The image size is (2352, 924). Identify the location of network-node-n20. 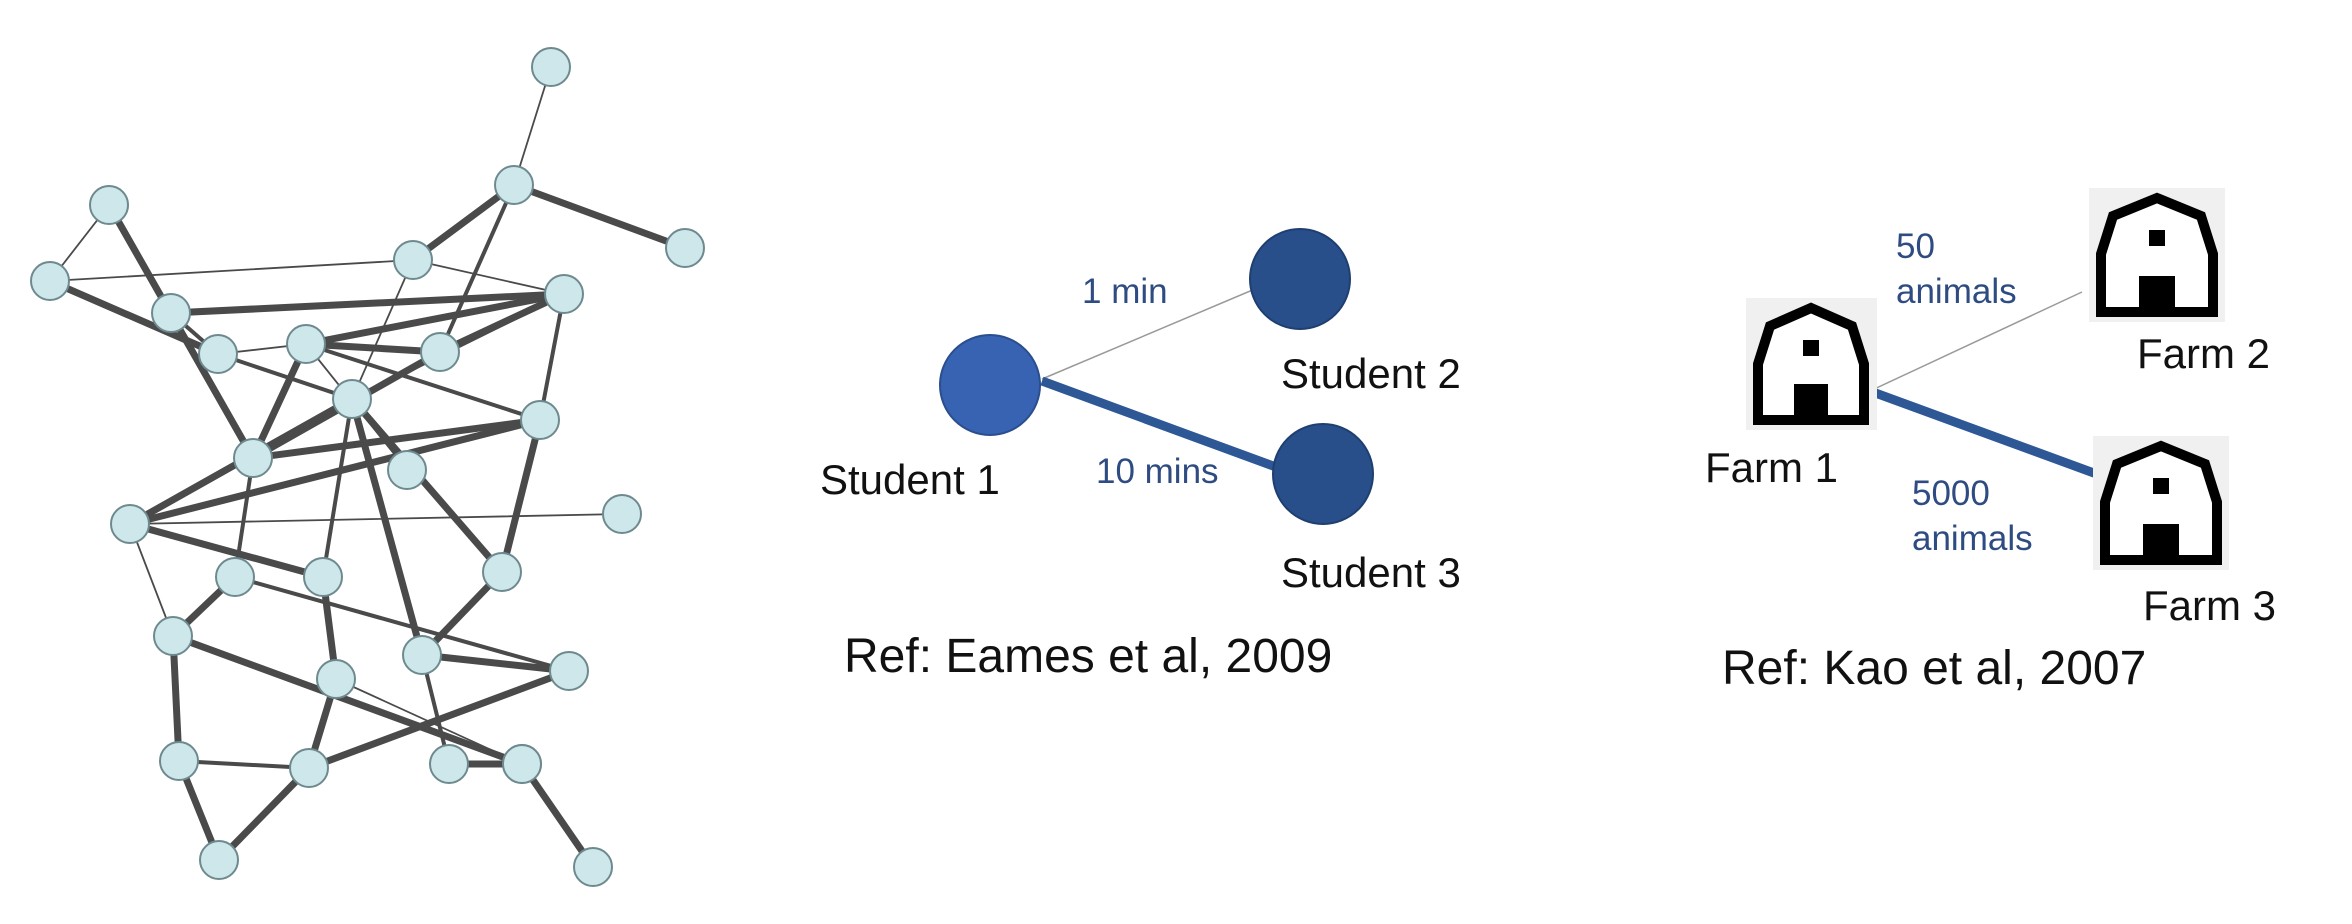
(323, 577).